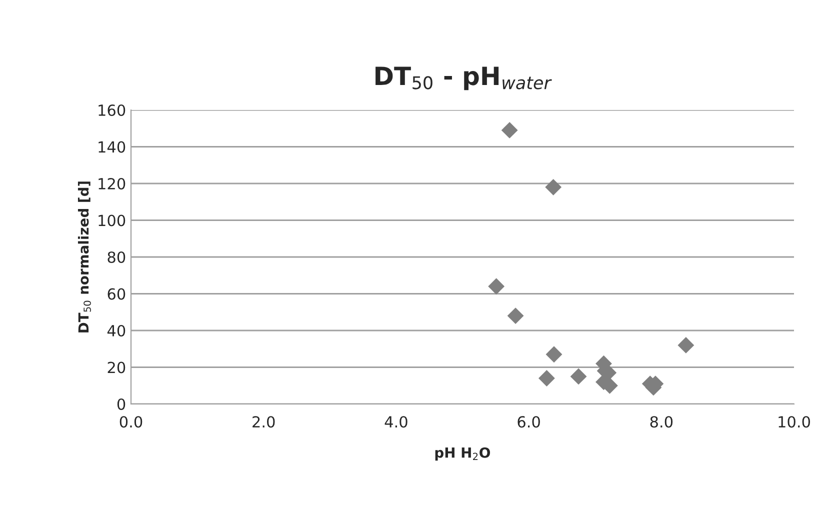 This screenshot has width=828, height=507. Describe the element at coordinates (112, 147) in the screenshot. I see `y-tick-label: 140` at that location.